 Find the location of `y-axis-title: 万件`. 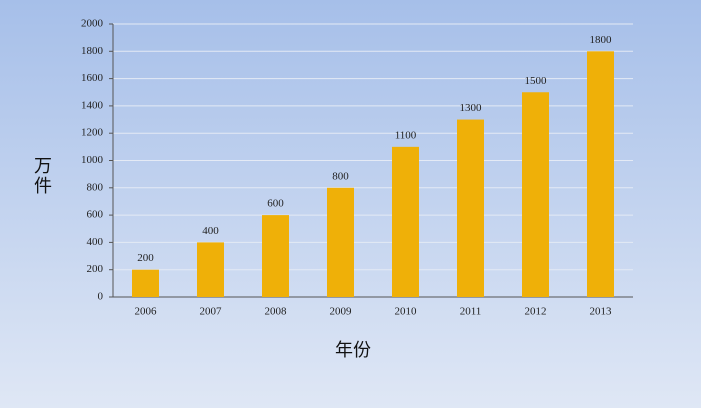

y-axis-title: 万件 is located at coordinates (41, 176).